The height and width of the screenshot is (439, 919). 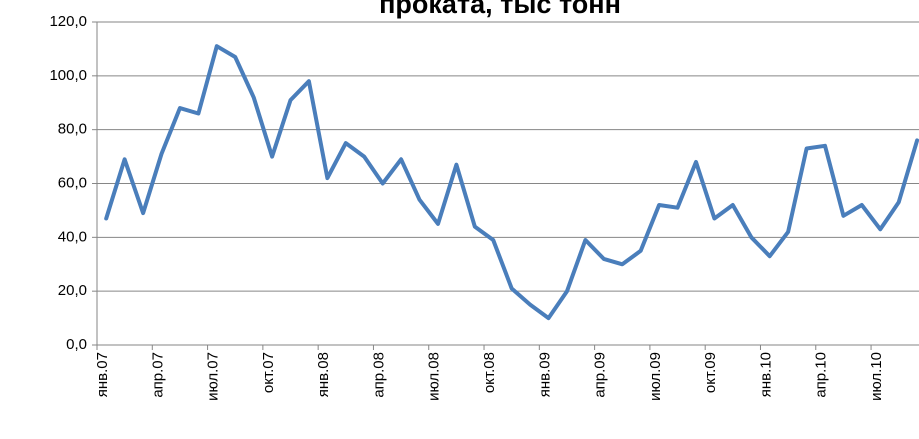 I want to click on x-tick-label: июл.07, so click(x=213, y=376).